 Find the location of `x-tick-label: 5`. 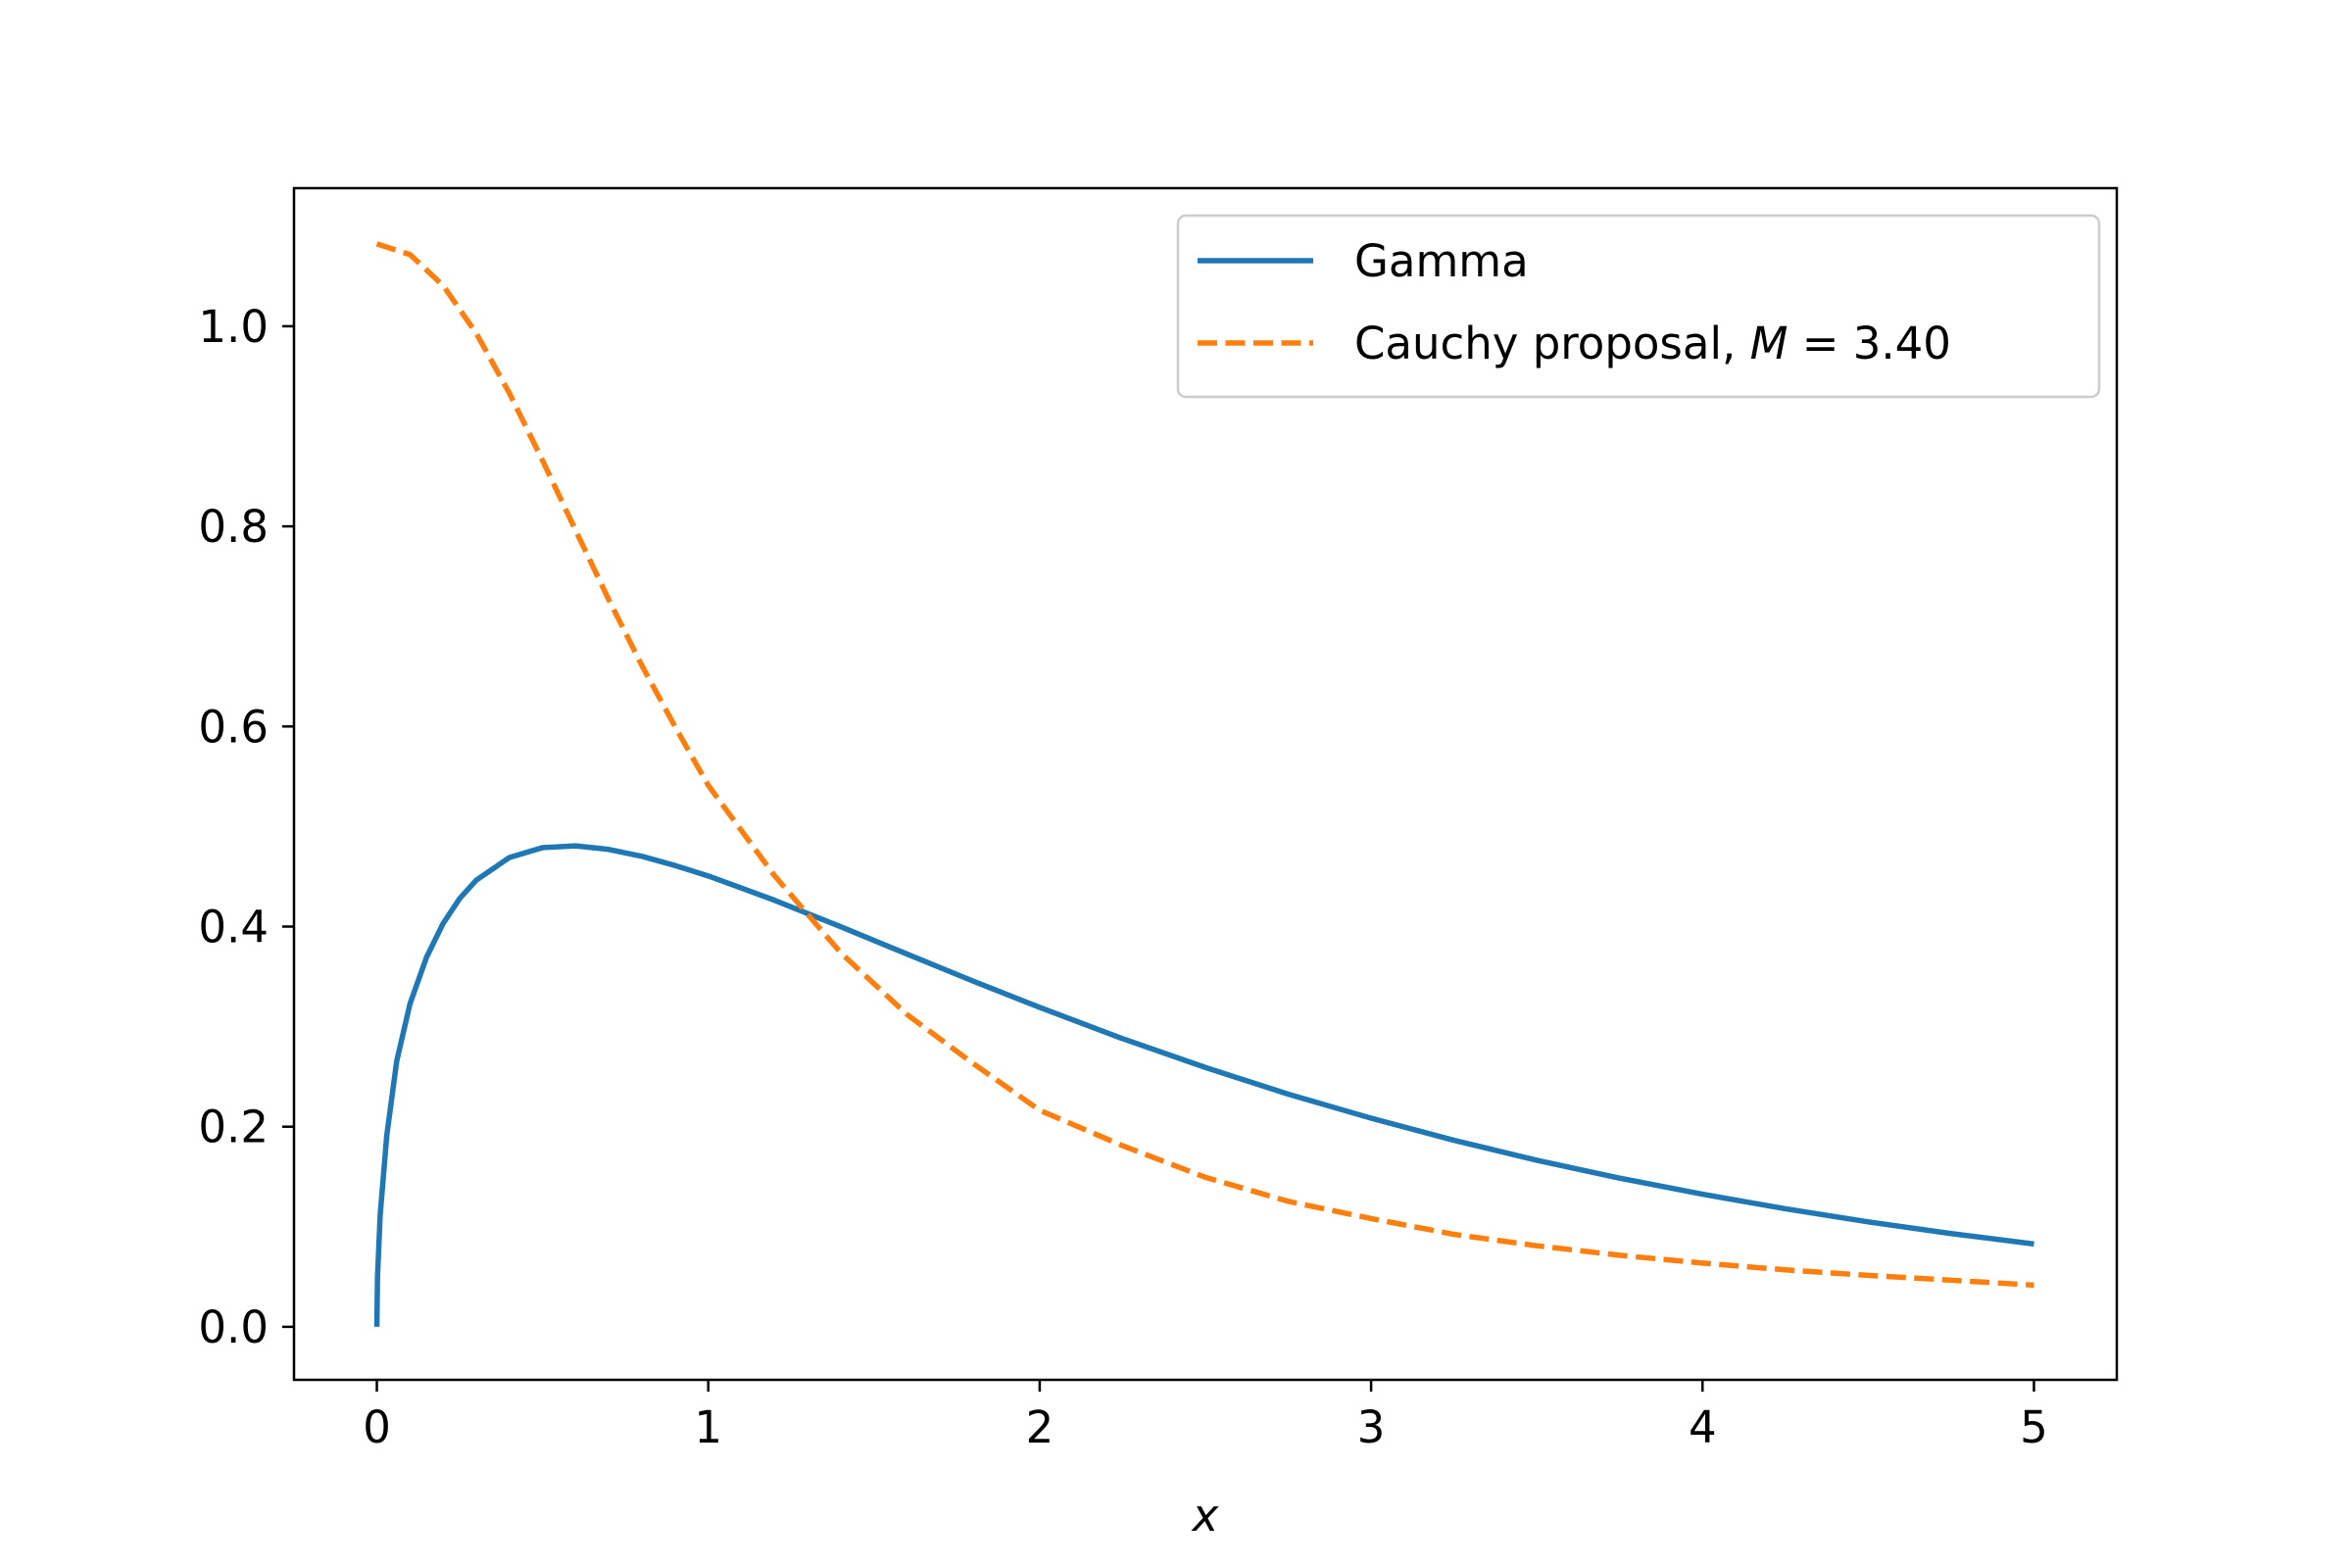

x-tick-label: 5 is located at coordinates (2034, 1427).